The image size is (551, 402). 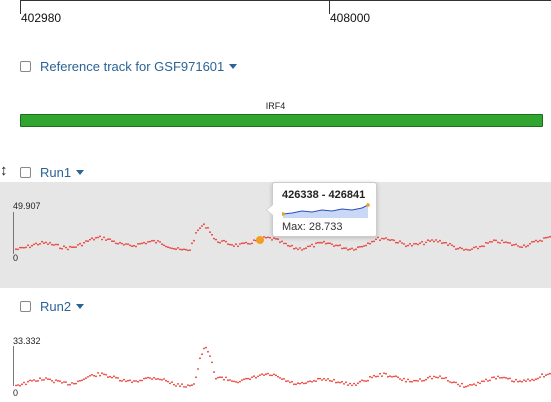 What do you see at coordinates (56, 172) in the screenshot?
I see `run1-track-label: Run1` at bounding box center [56, 172].